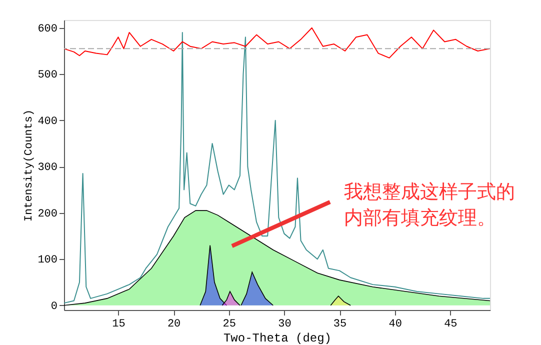  Describe the element at coordinates (48, 168) in the screenshot. I see `y-tick-label: 300` at that location.